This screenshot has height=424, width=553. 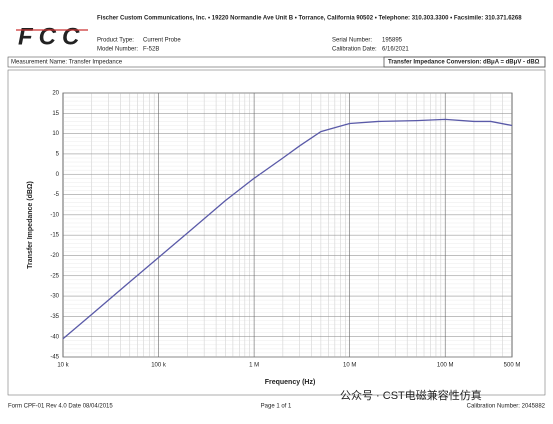 What do you see at coordinates (354, 50) in the screenshot?
I see `label: Calibration Date:` at bounding box center [354, 50].